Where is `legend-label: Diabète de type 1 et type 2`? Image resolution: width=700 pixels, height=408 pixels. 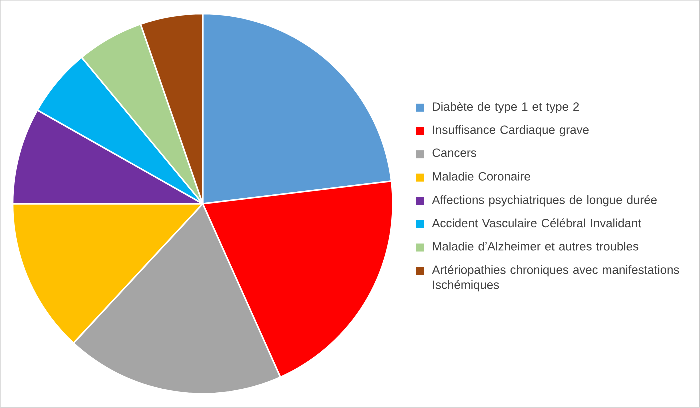
legend-label: Diabète de type 1 et type 2 is located at coordinates (506, 108).